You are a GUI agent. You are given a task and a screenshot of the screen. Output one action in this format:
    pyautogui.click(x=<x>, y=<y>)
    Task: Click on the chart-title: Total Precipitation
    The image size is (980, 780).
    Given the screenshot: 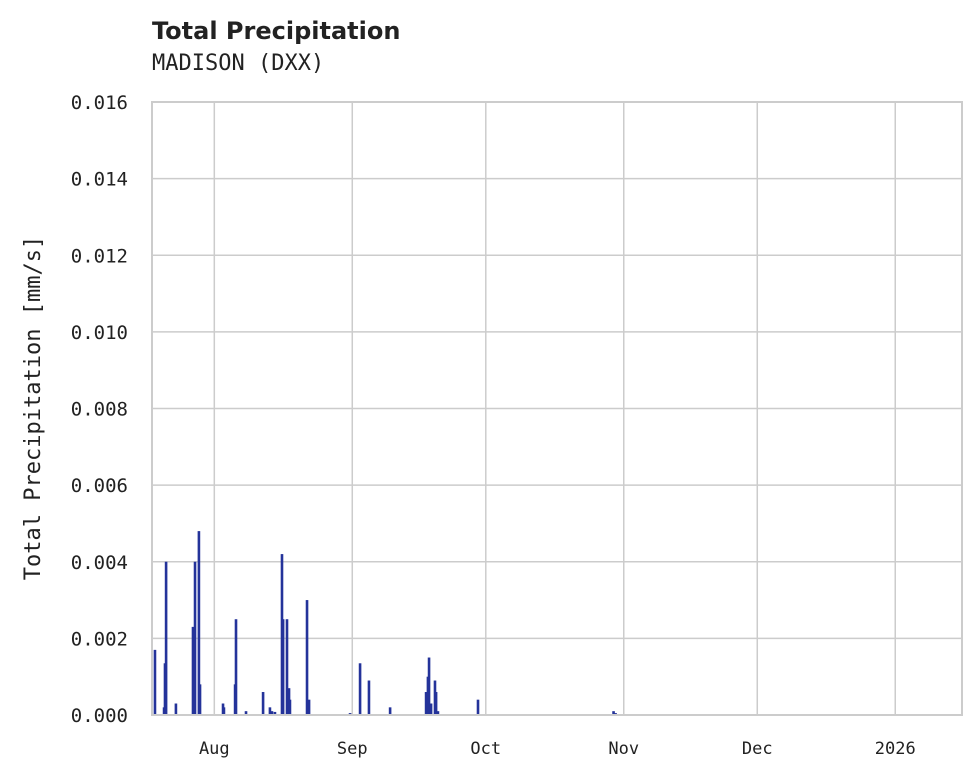 What is the action you would take?
    pyautogui.click(x=276, y=31)
    